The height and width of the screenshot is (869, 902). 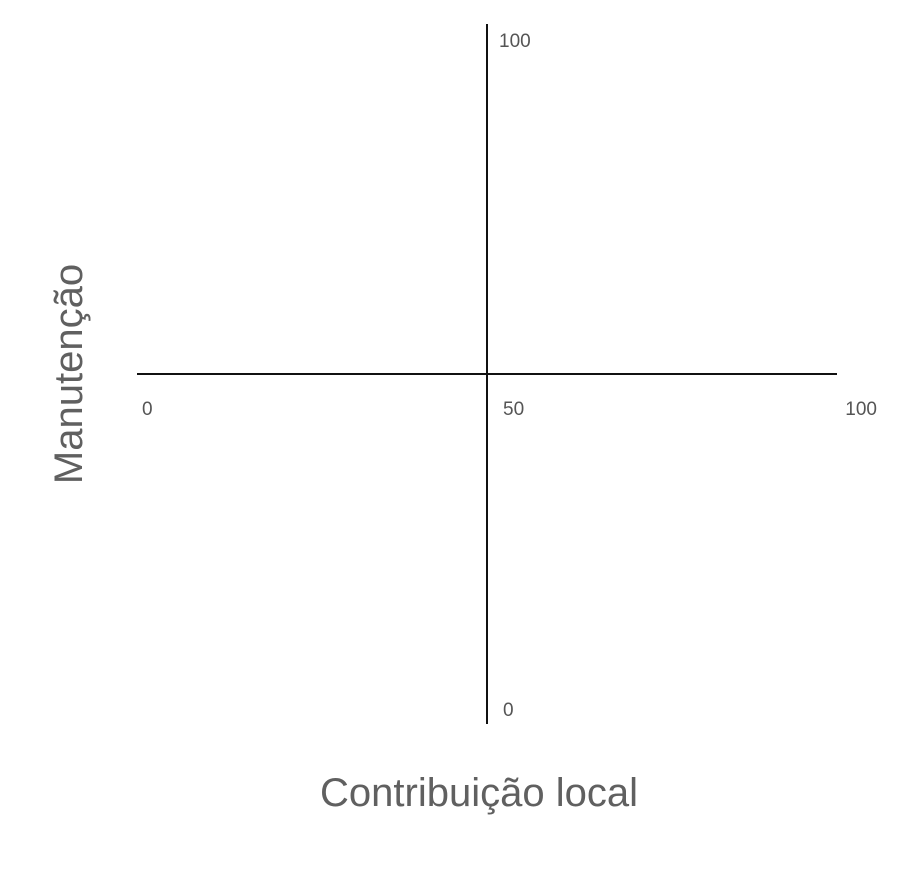 What do you see at coordinates (69, 374) in the screenshot?
I see `y-axis-title: Manutenção` at bounding box center [69, 374].